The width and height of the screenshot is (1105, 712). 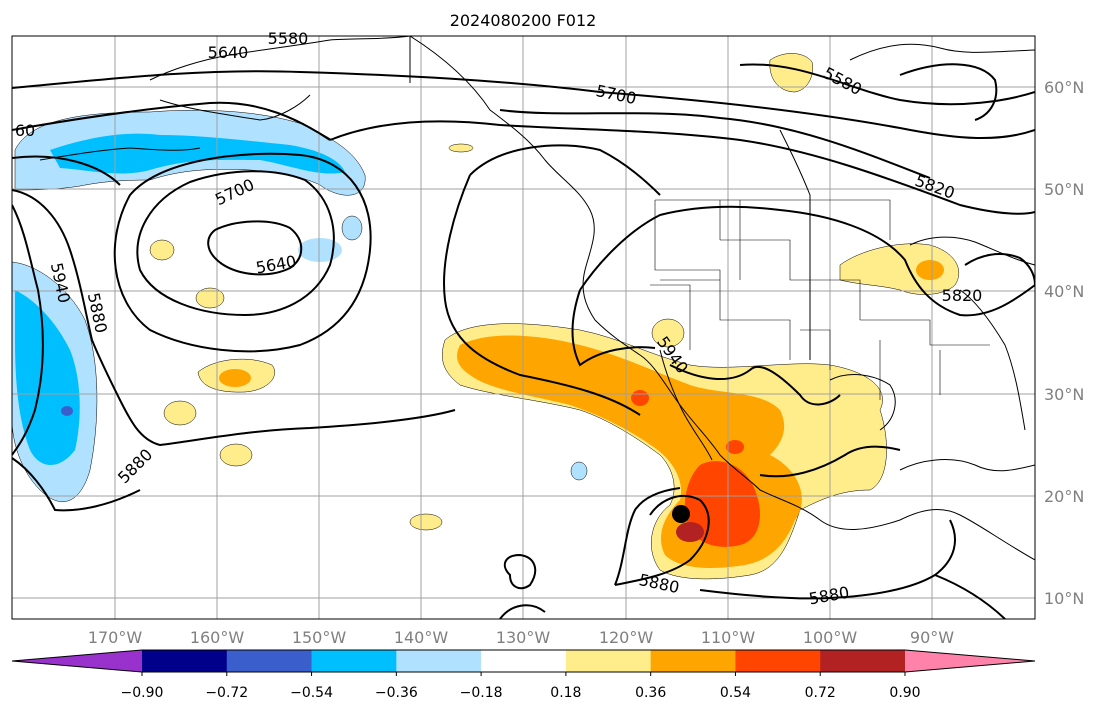 What do you see at coordinates (25, 130) in the screenshot?
I see `contour-label: 60` at bounding box center [25, 130].